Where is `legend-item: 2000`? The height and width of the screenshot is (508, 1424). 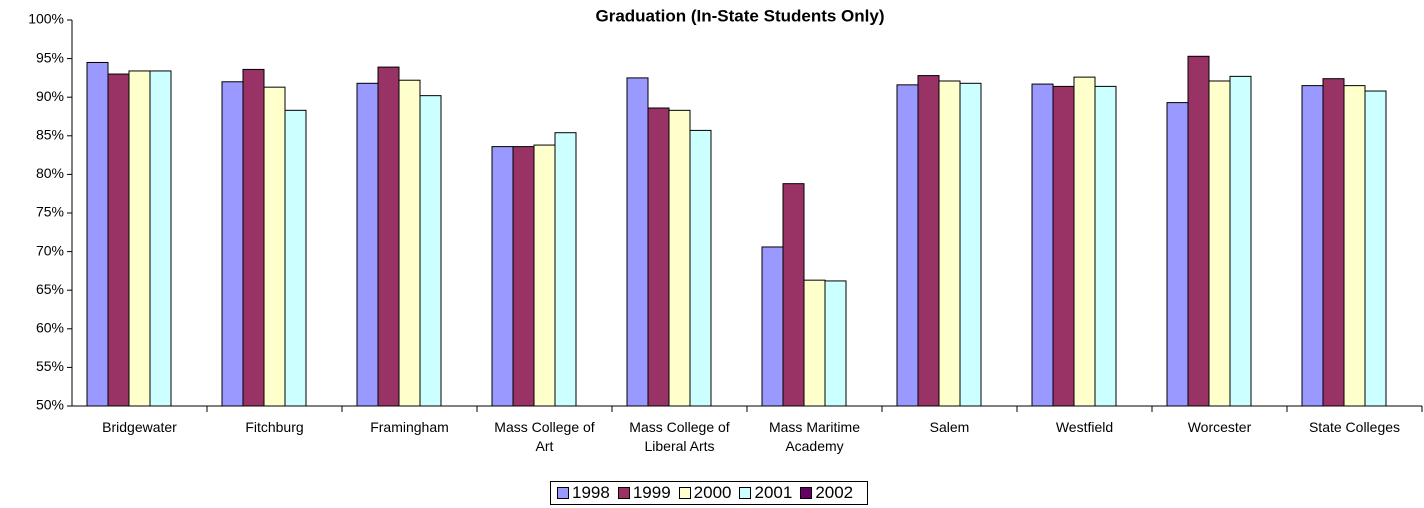
legend-item: 2000 is located at coordinates (705, 493).